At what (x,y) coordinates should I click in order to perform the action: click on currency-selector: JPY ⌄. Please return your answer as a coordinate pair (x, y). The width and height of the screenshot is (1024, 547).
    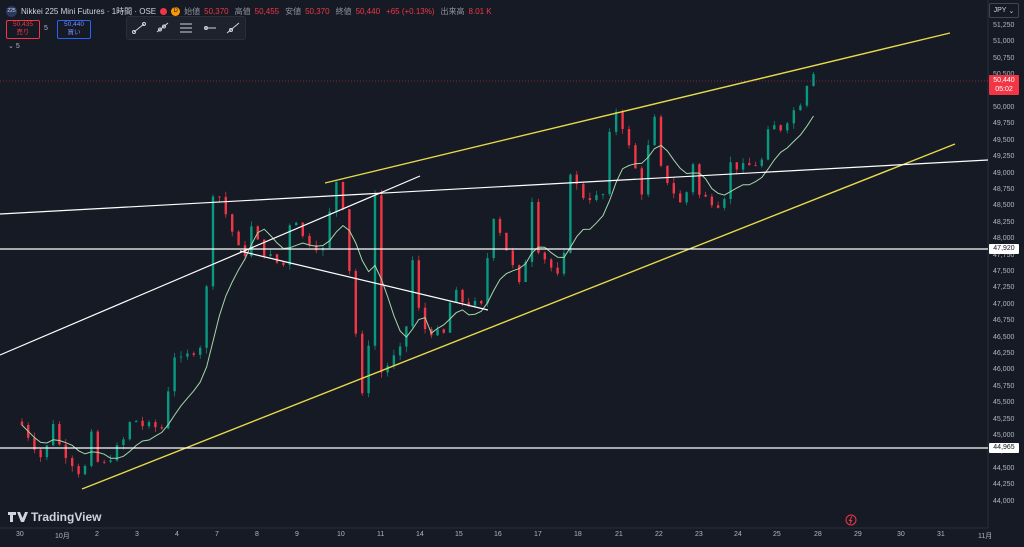
    Looking at the image, I should click on (1004, 10).